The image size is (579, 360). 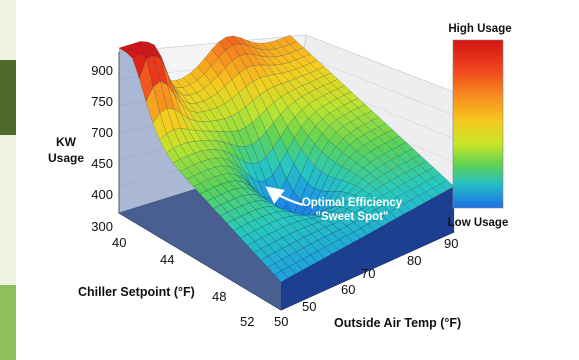 I want to click on frame-strip-top, so click(x=8, y=97).